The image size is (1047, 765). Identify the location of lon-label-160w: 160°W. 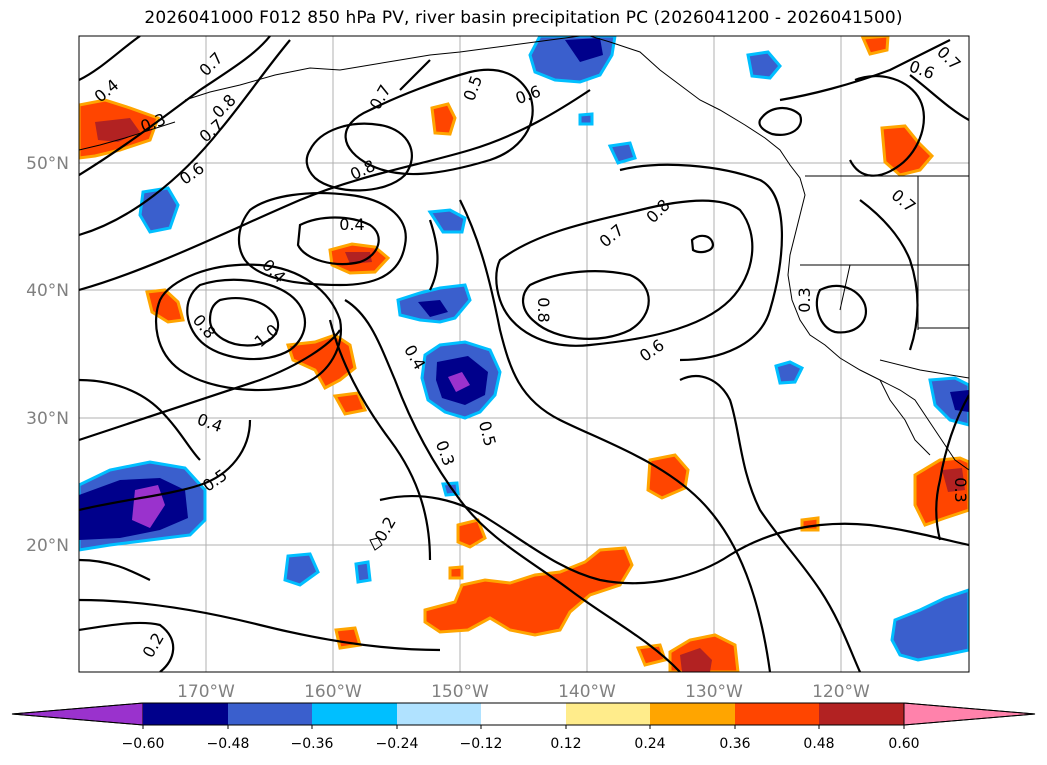
(333, 692).